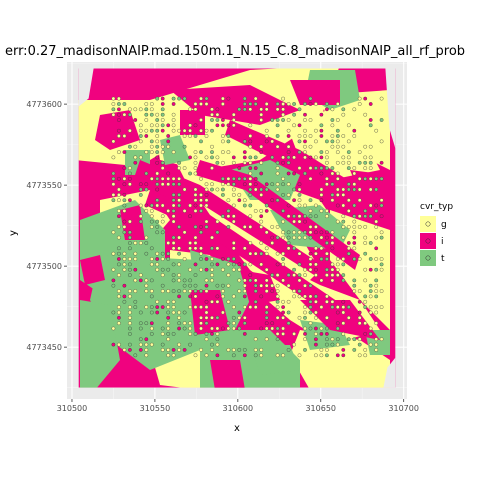 The width and height of the screenshot is (480, 480). What do you see at coordinates (275, 360) in the screenshot?
I see `cover-patch` at bounding box center [275, 360].